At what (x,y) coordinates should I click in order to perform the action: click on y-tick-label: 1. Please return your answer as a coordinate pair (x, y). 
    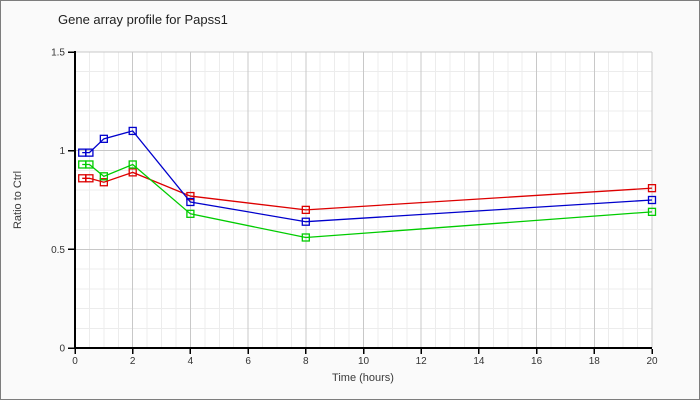
    Looking at the image, I should click on (62, 151).